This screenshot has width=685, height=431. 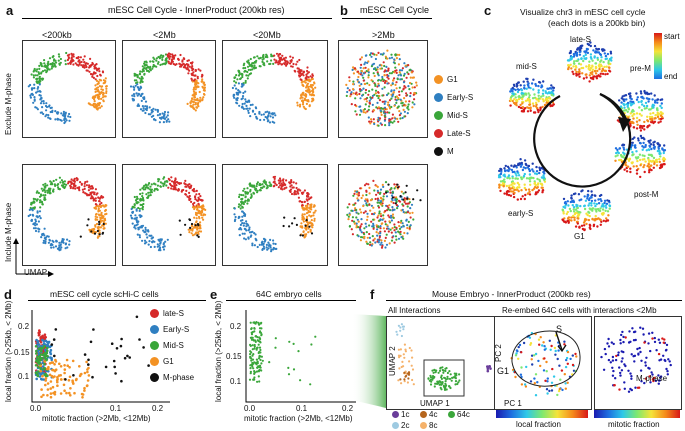 What do you see at coordinates (451, 116) in the screenshot?
I see `legend-ab-mids: Mid-S` at bounding box center [451, 116].